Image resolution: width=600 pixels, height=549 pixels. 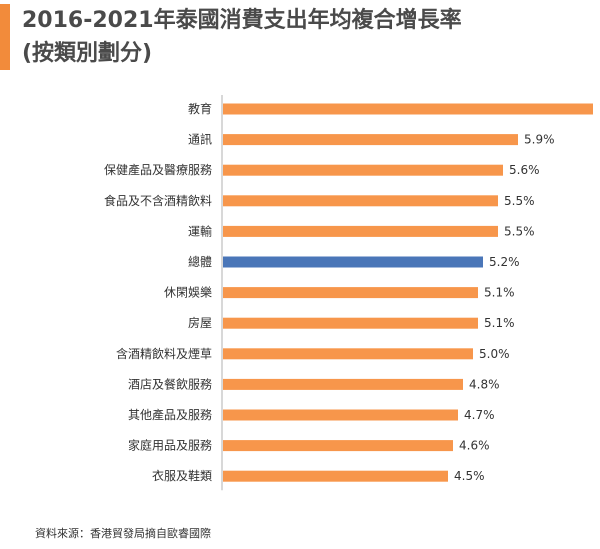 I want to click on category-label: 教育, so click(x=200, y=108).